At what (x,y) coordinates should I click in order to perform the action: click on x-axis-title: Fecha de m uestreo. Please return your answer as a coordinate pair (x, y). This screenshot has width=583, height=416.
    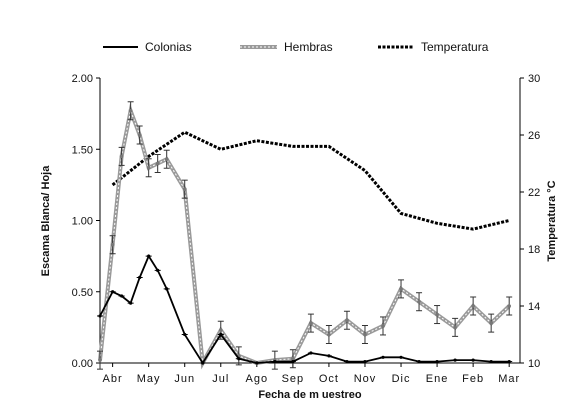
    Looking at the image, I should click on (310, 395).